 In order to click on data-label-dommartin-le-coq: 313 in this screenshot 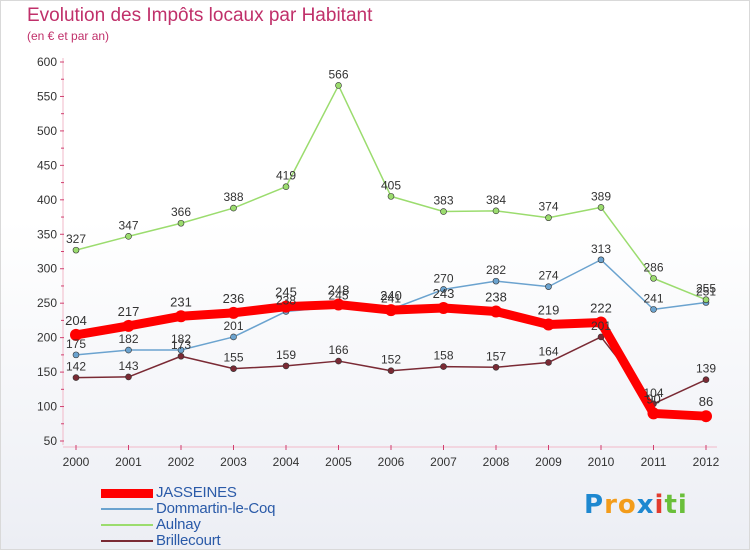, I will do `click(601, 249)`.